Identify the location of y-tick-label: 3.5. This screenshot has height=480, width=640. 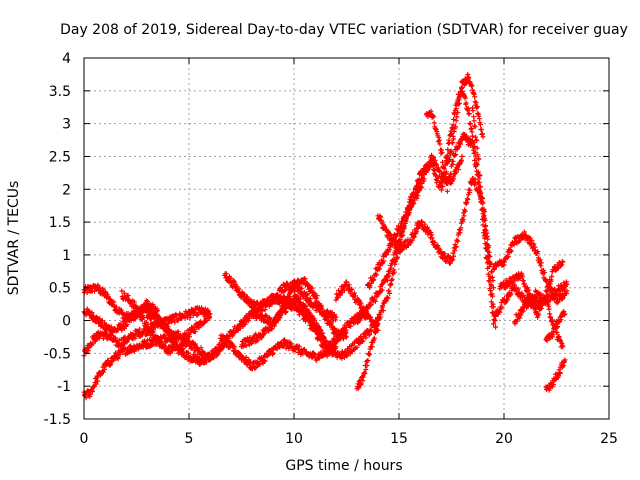
(60, 92).